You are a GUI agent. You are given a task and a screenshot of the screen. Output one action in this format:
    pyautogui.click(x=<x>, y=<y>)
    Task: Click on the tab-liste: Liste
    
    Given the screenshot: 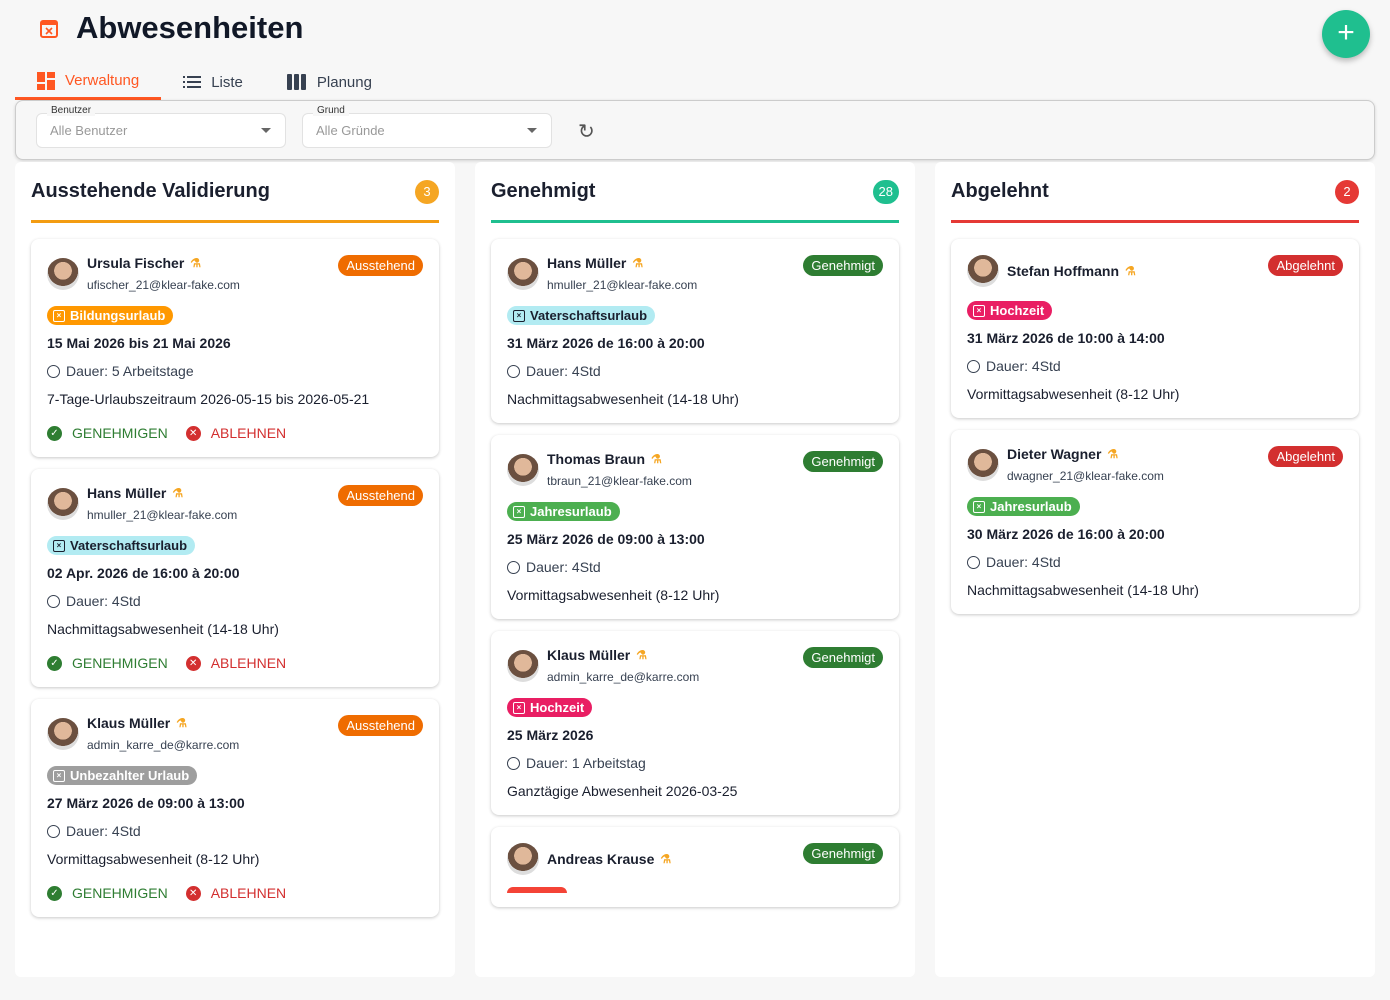 What is the action you would take?
    pyautogui.click(x=213, y=82)
    